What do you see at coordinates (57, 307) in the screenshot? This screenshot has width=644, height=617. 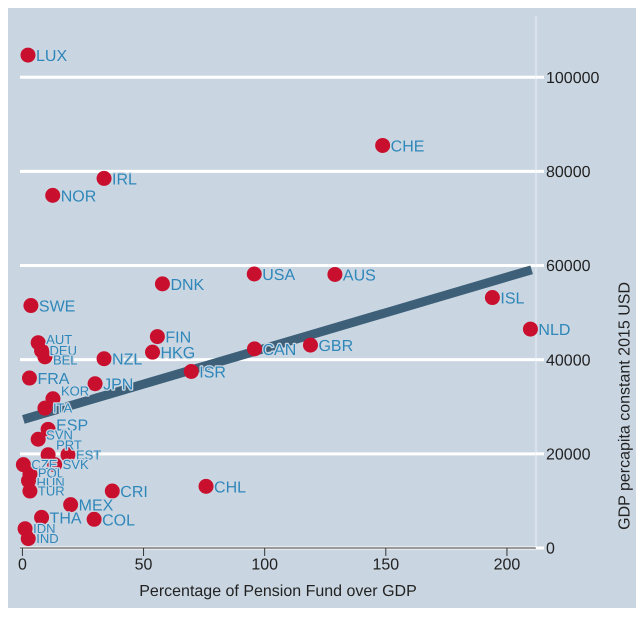 I see `data-label: SWE` at bounding box center [57, 307].